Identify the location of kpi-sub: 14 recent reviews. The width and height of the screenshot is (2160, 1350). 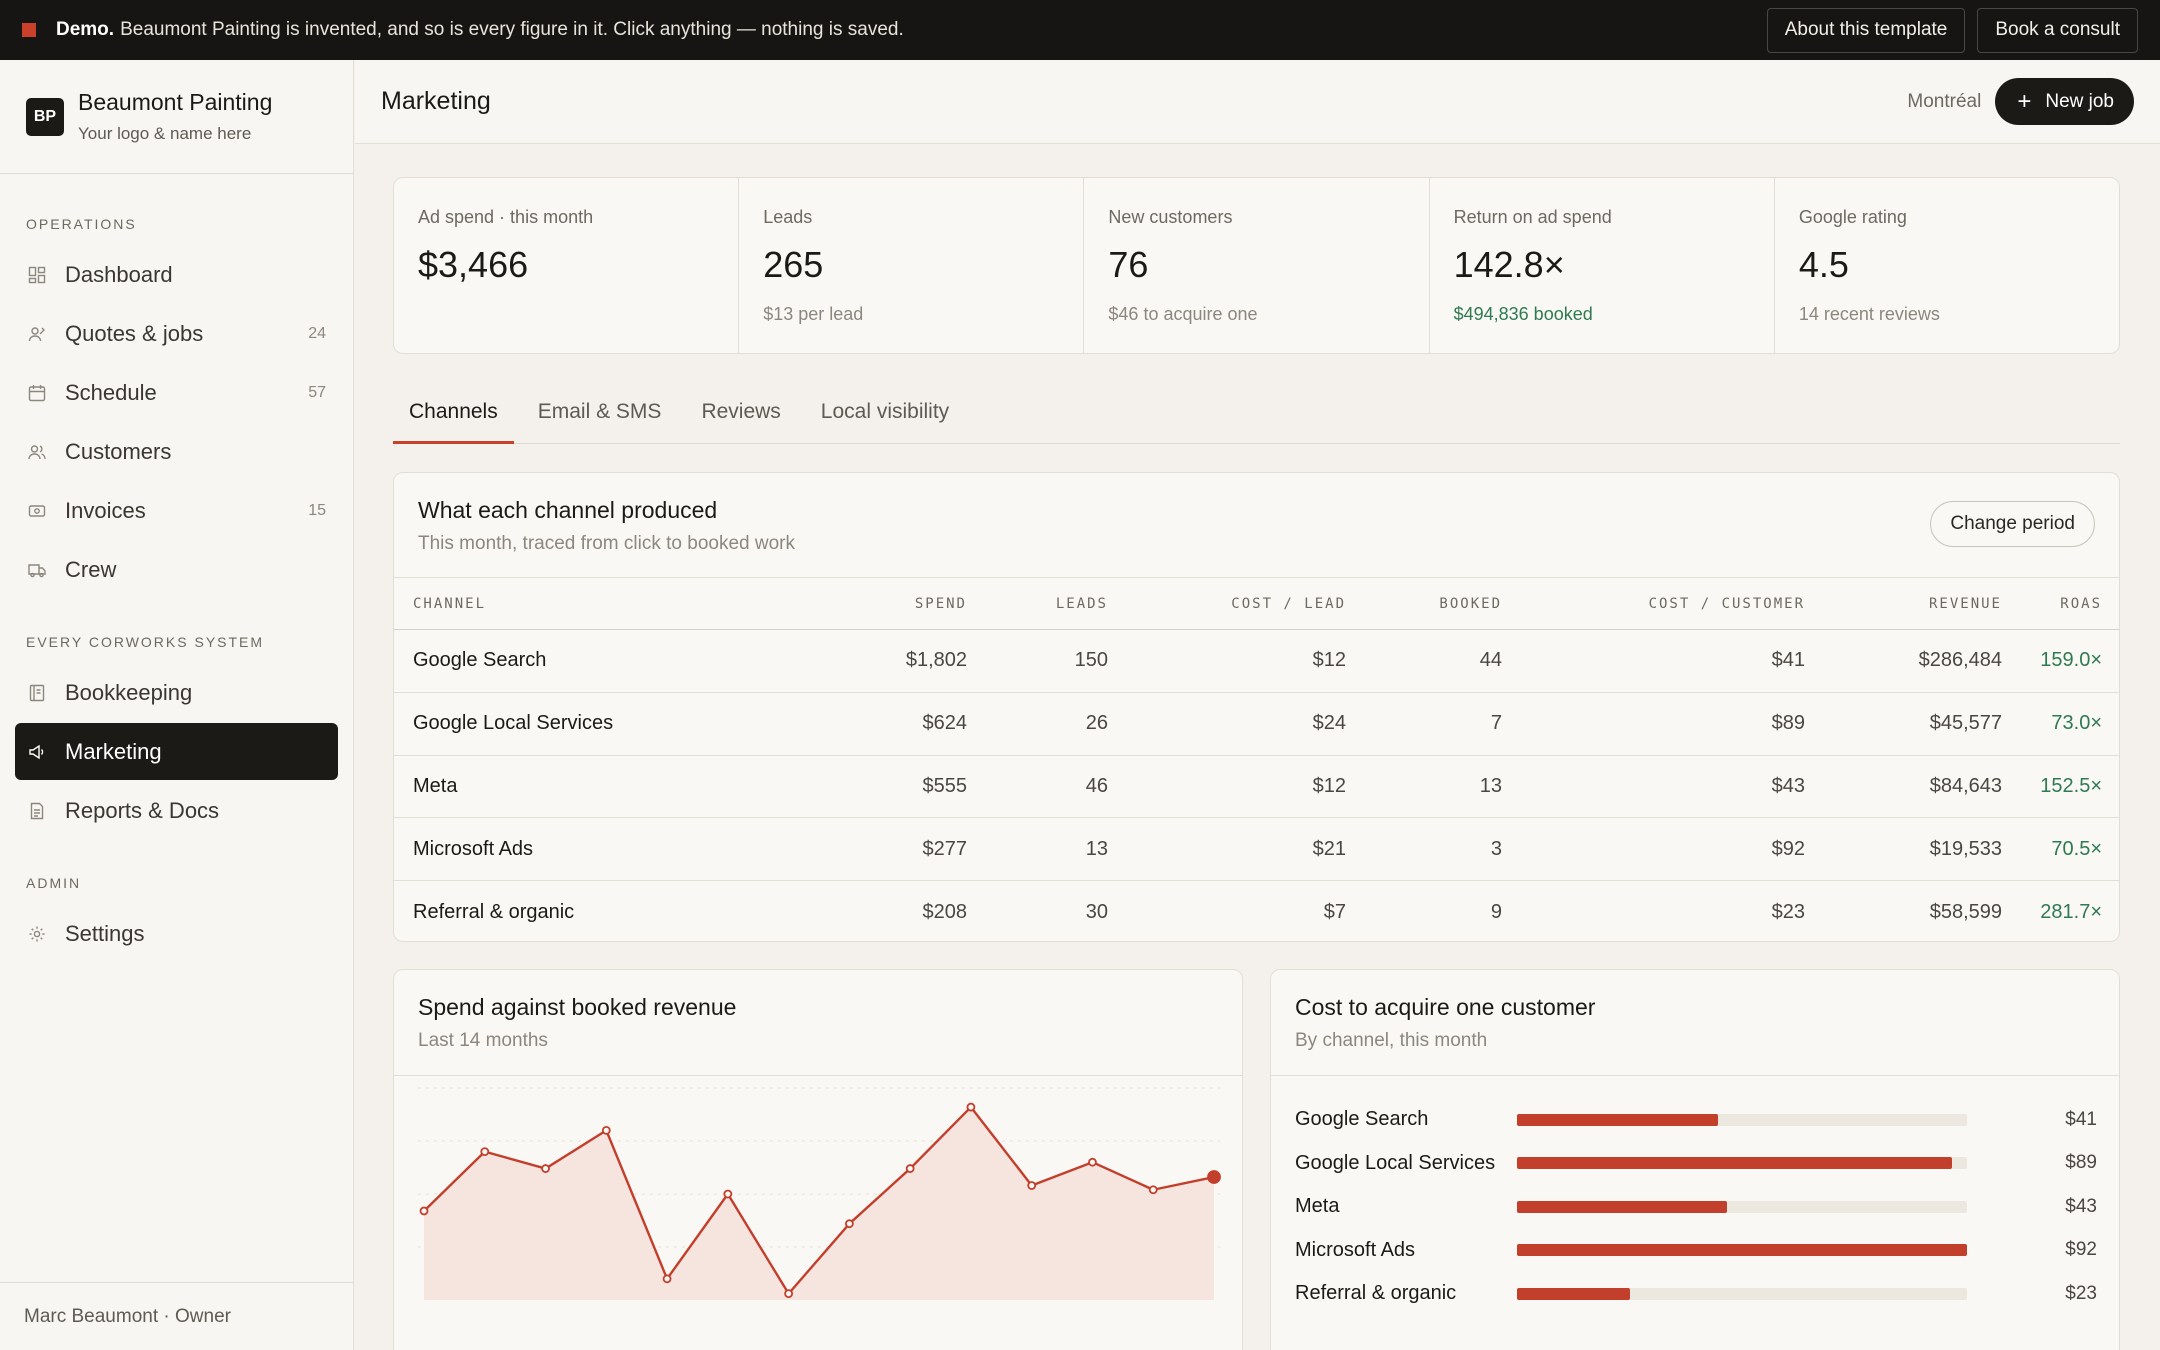
(1869, 314).